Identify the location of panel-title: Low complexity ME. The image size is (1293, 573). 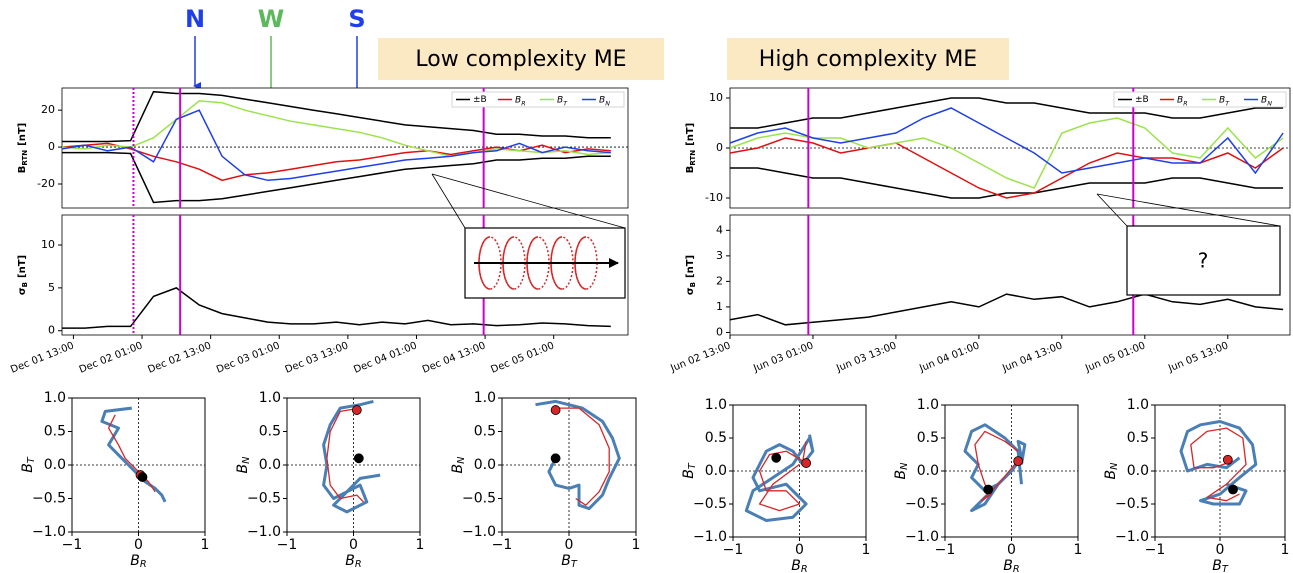
(520, 59).